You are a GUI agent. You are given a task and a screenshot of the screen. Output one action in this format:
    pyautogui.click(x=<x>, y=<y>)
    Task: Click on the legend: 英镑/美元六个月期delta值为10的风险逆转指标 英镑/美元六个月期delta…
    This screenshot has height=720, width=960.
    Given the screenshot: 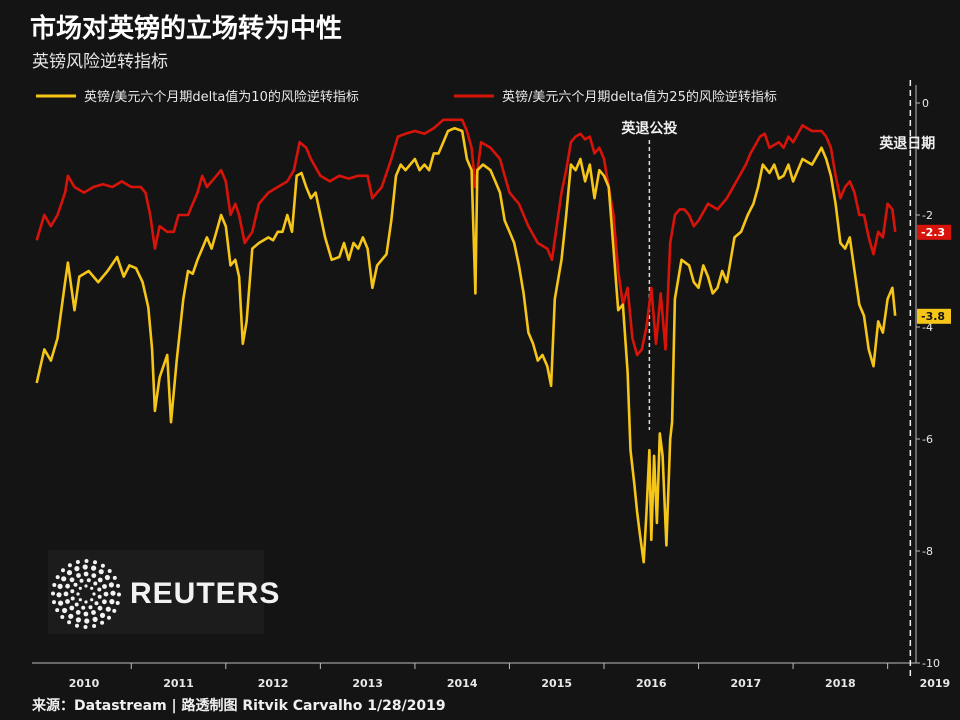 What is the action you would take?
    pyautogui.click(x=406, y=97)
    